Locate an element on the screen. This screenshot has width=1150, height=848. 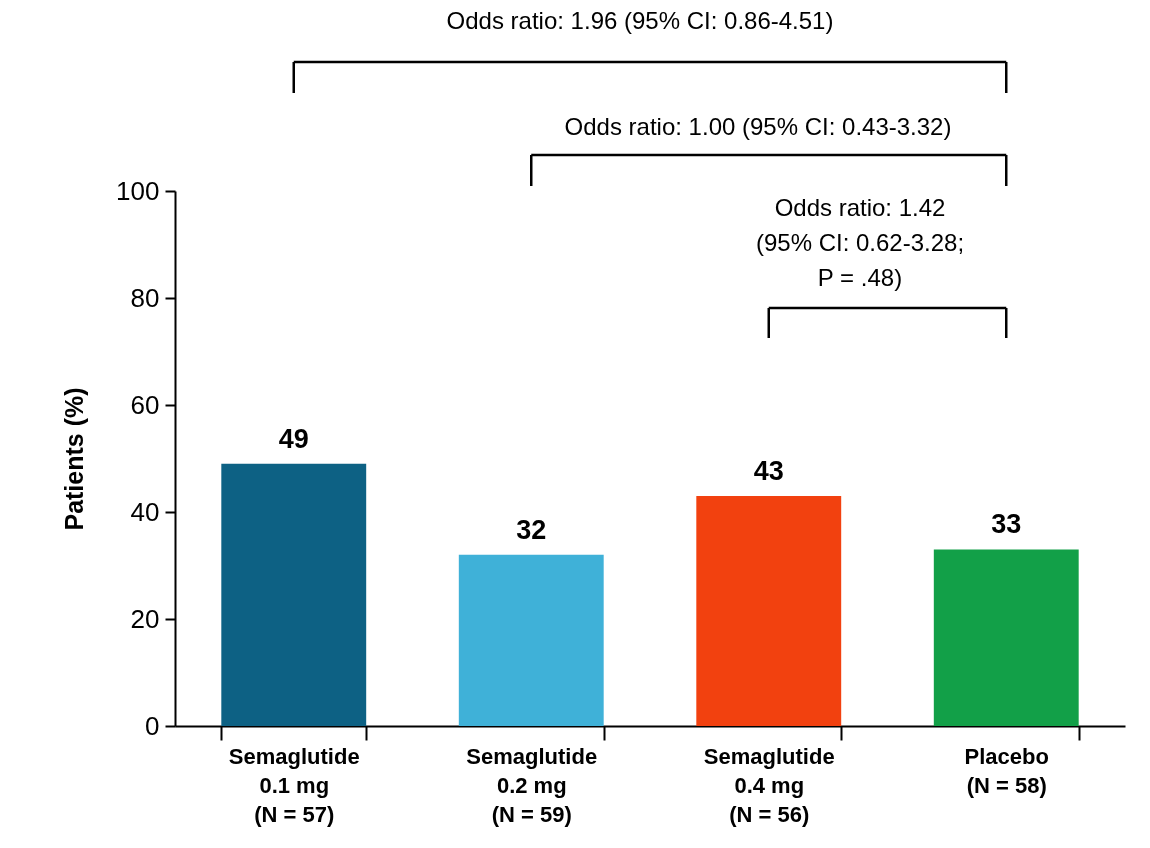
y-tick-label: 0 is located at coordinates (152, 725).